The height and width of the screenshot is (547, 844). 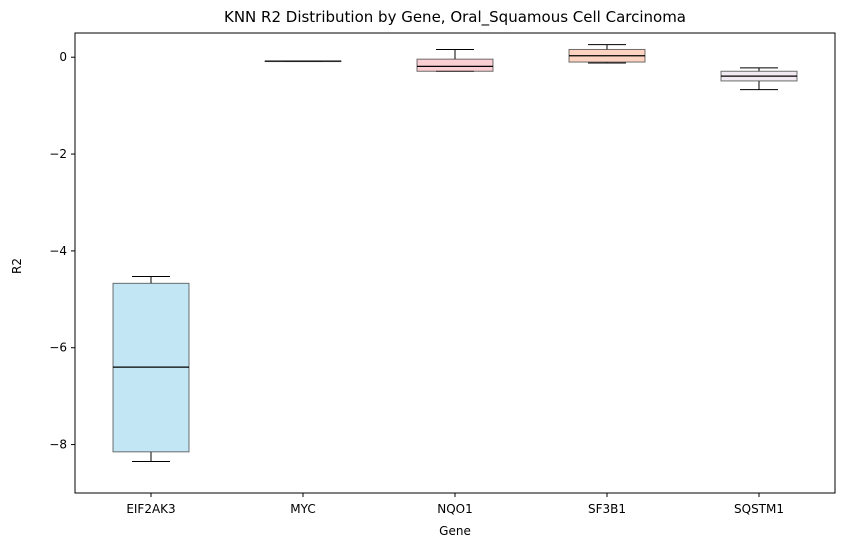 I want to click on x-tick-label: MYC, so click(x=302, y=509).